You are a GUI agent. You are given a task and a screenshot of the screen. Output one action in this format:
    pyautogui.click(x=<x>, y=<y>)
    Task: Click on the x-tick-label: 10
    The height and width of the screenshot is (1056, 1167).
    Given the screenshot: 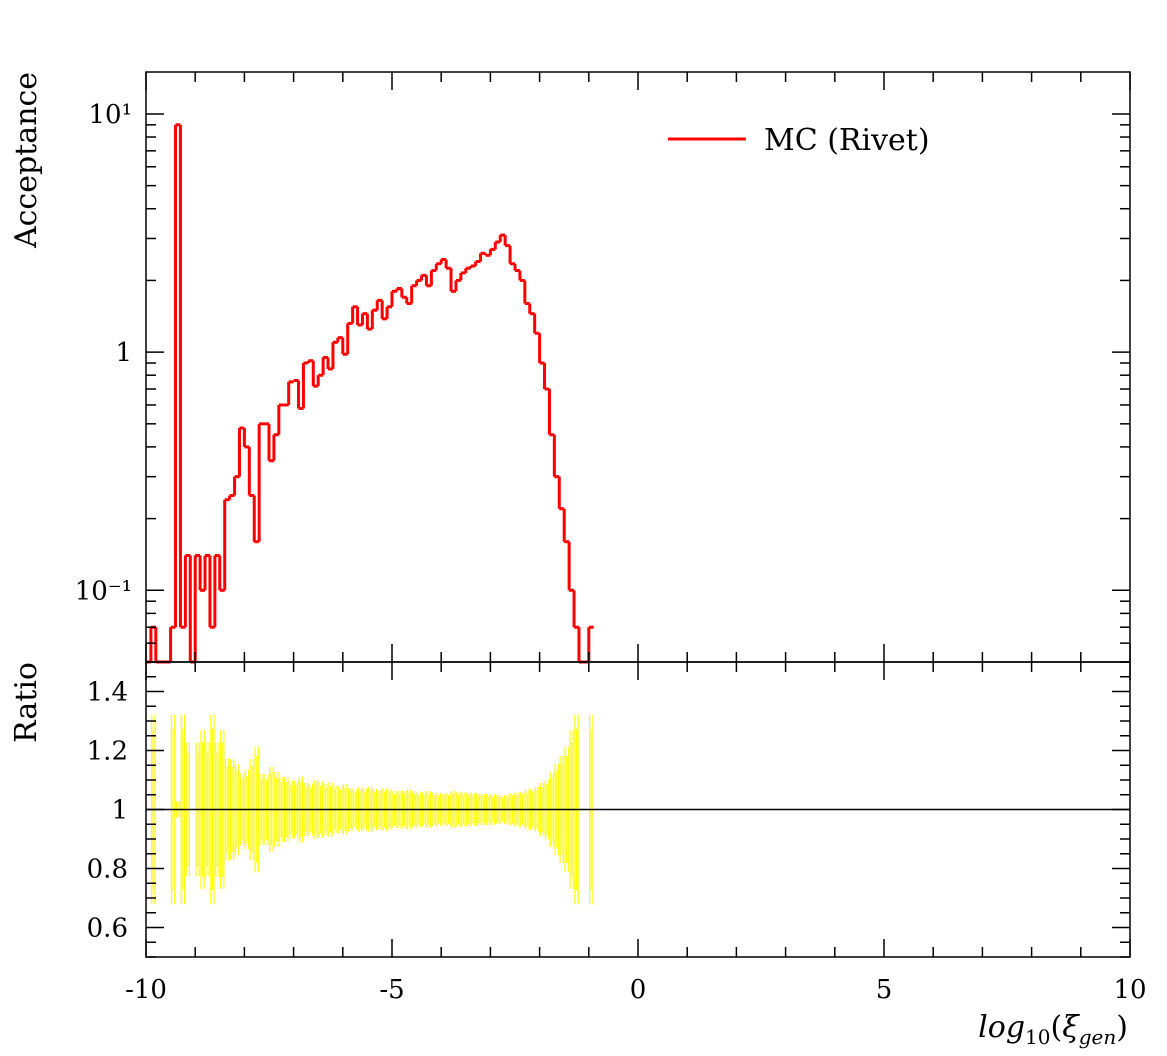 What is the action you would take?
    pyautogui.click(x=1129, y=990)
    